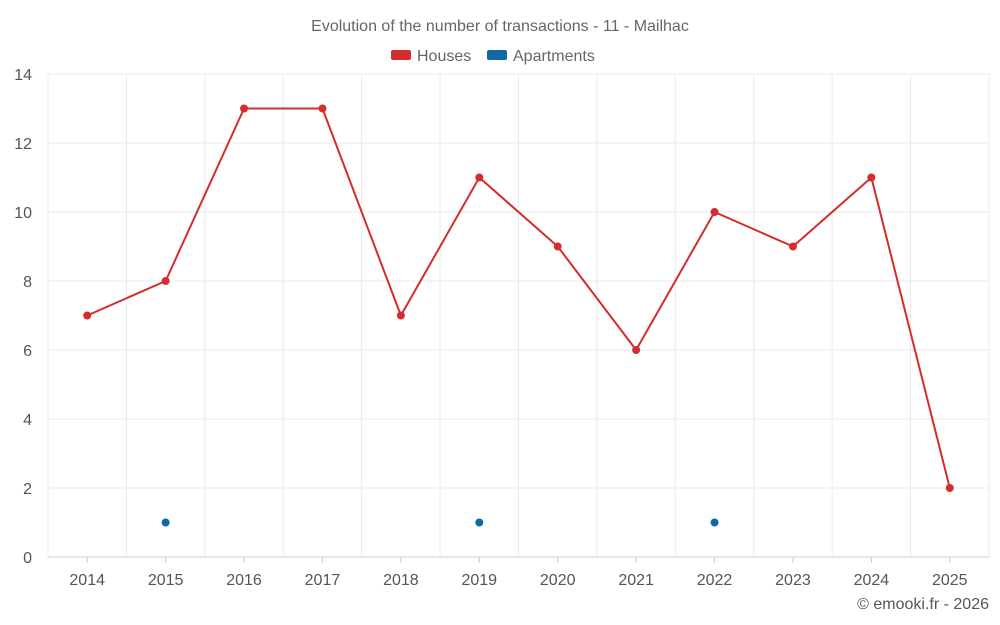  What do you see at coordinates (636, 580) in the screenshot?
I see `x-tick-label: 2021` at bounding box center [636, 580].